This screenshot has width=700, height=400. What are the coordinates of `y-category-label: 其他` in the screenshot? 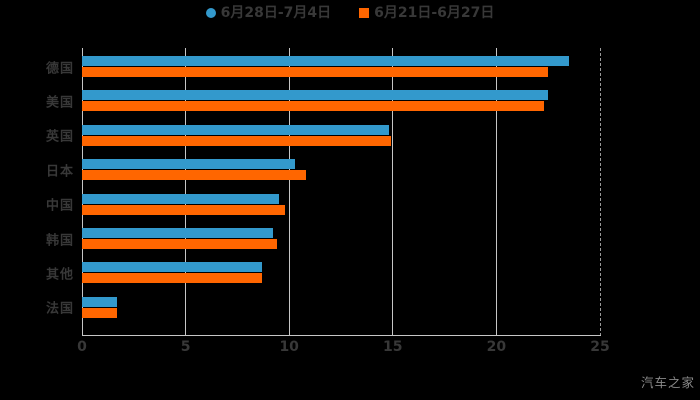 It's located at (59, 275).